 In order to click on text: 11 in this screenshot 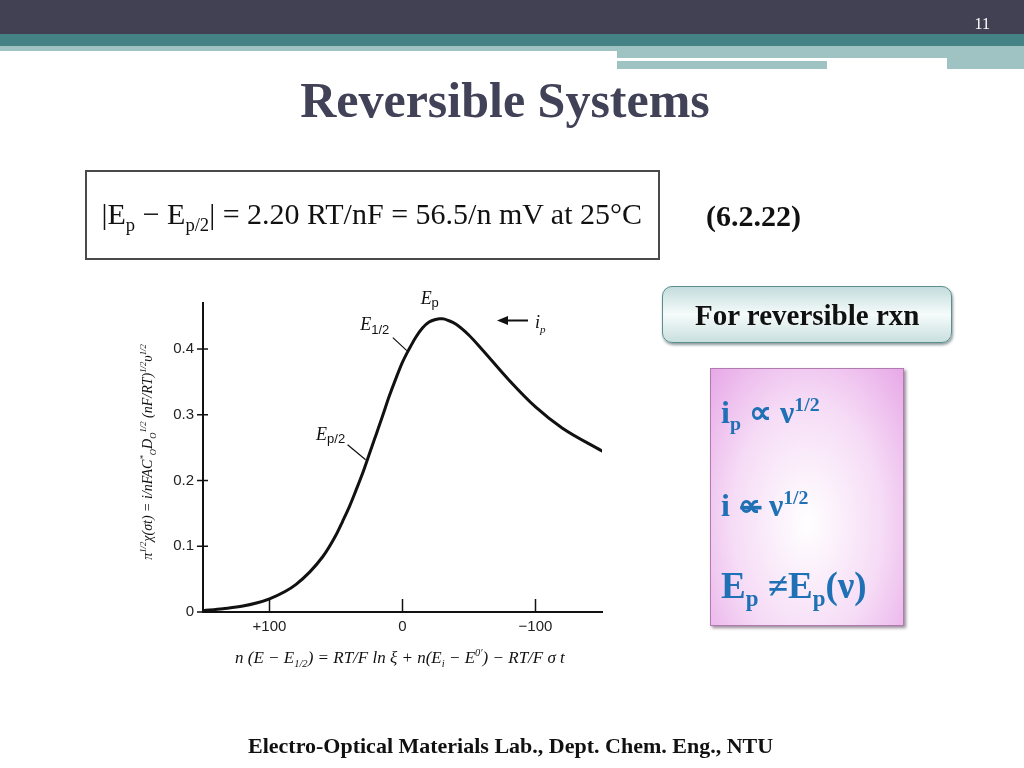, I will do `click(982, 24)`.